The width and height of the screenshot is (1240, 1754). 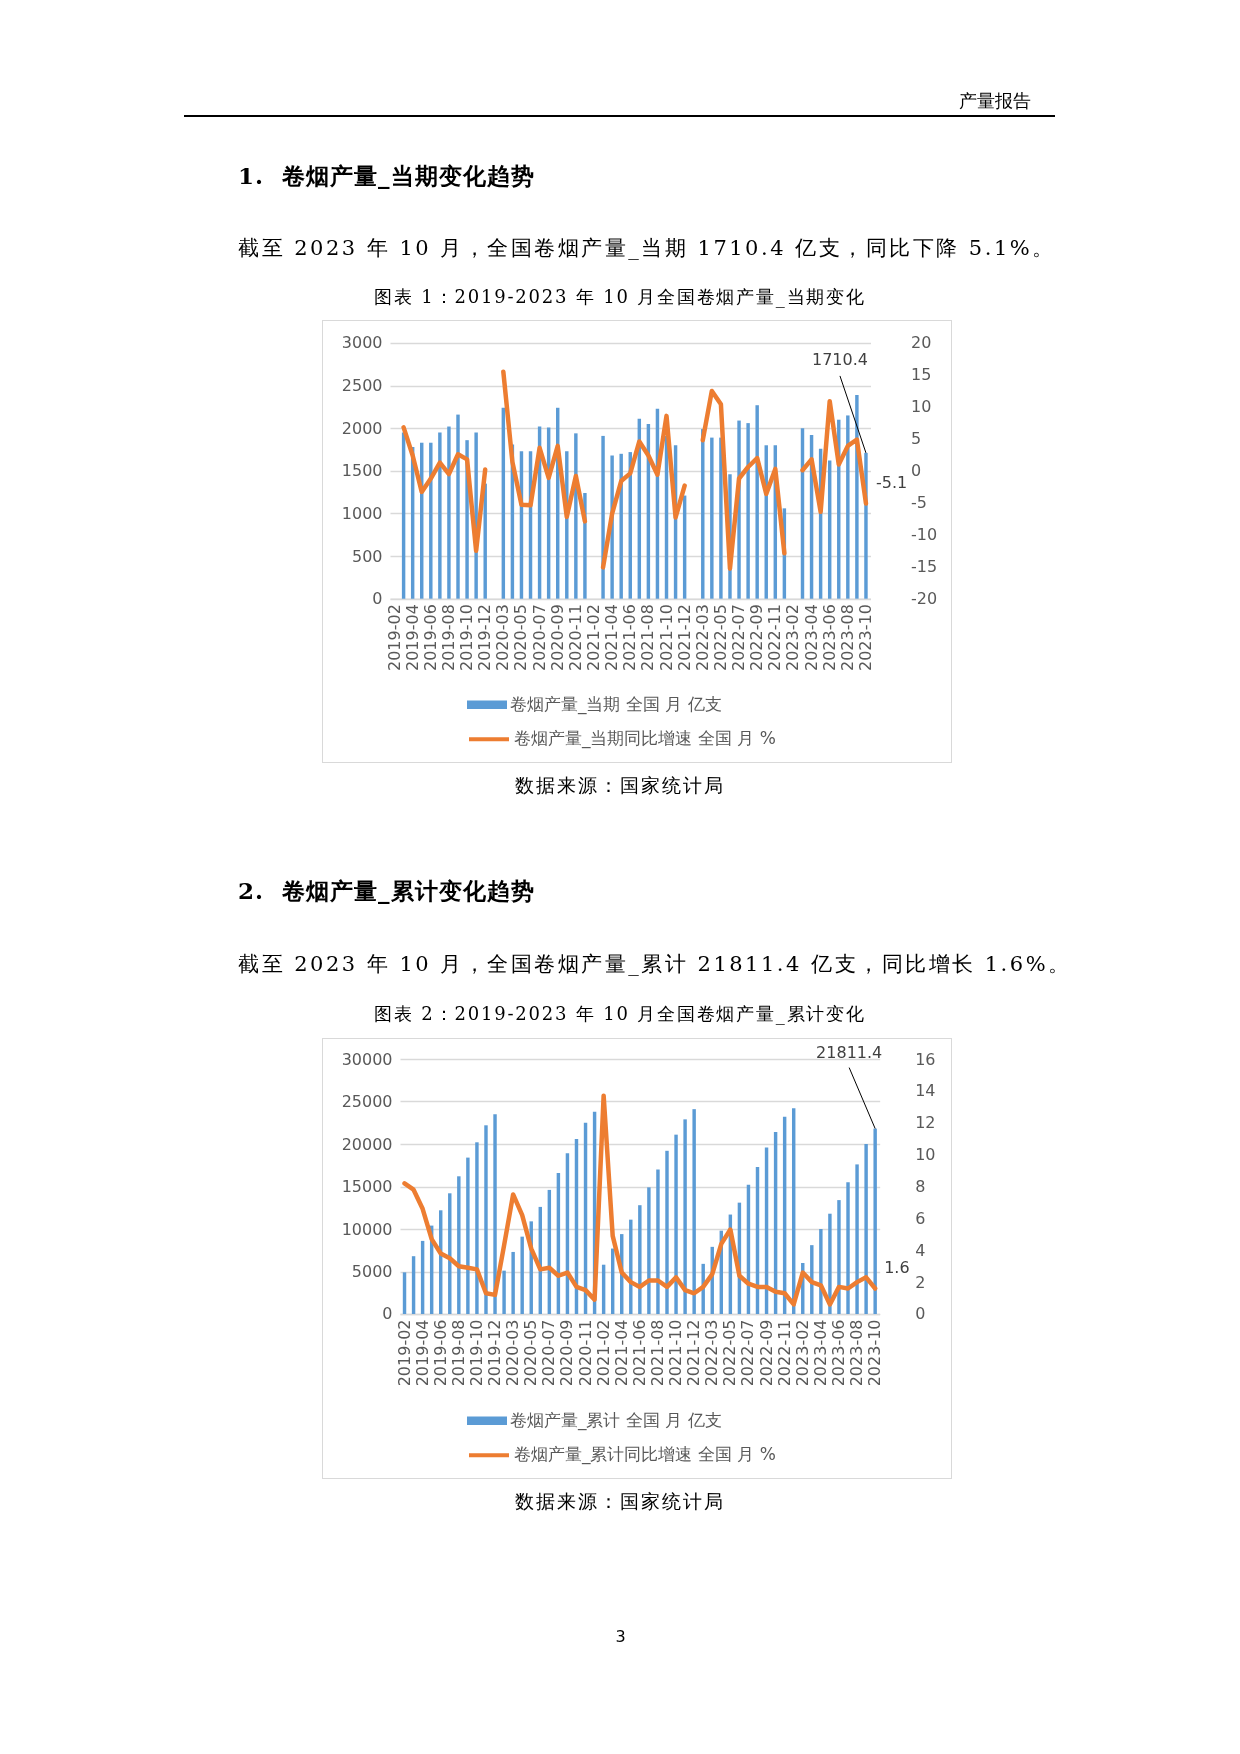 What do you see at coordinates (920, 1219) in the screenshot?
I see `y2-tick-label: 6` at bounding box center [920, 1219].